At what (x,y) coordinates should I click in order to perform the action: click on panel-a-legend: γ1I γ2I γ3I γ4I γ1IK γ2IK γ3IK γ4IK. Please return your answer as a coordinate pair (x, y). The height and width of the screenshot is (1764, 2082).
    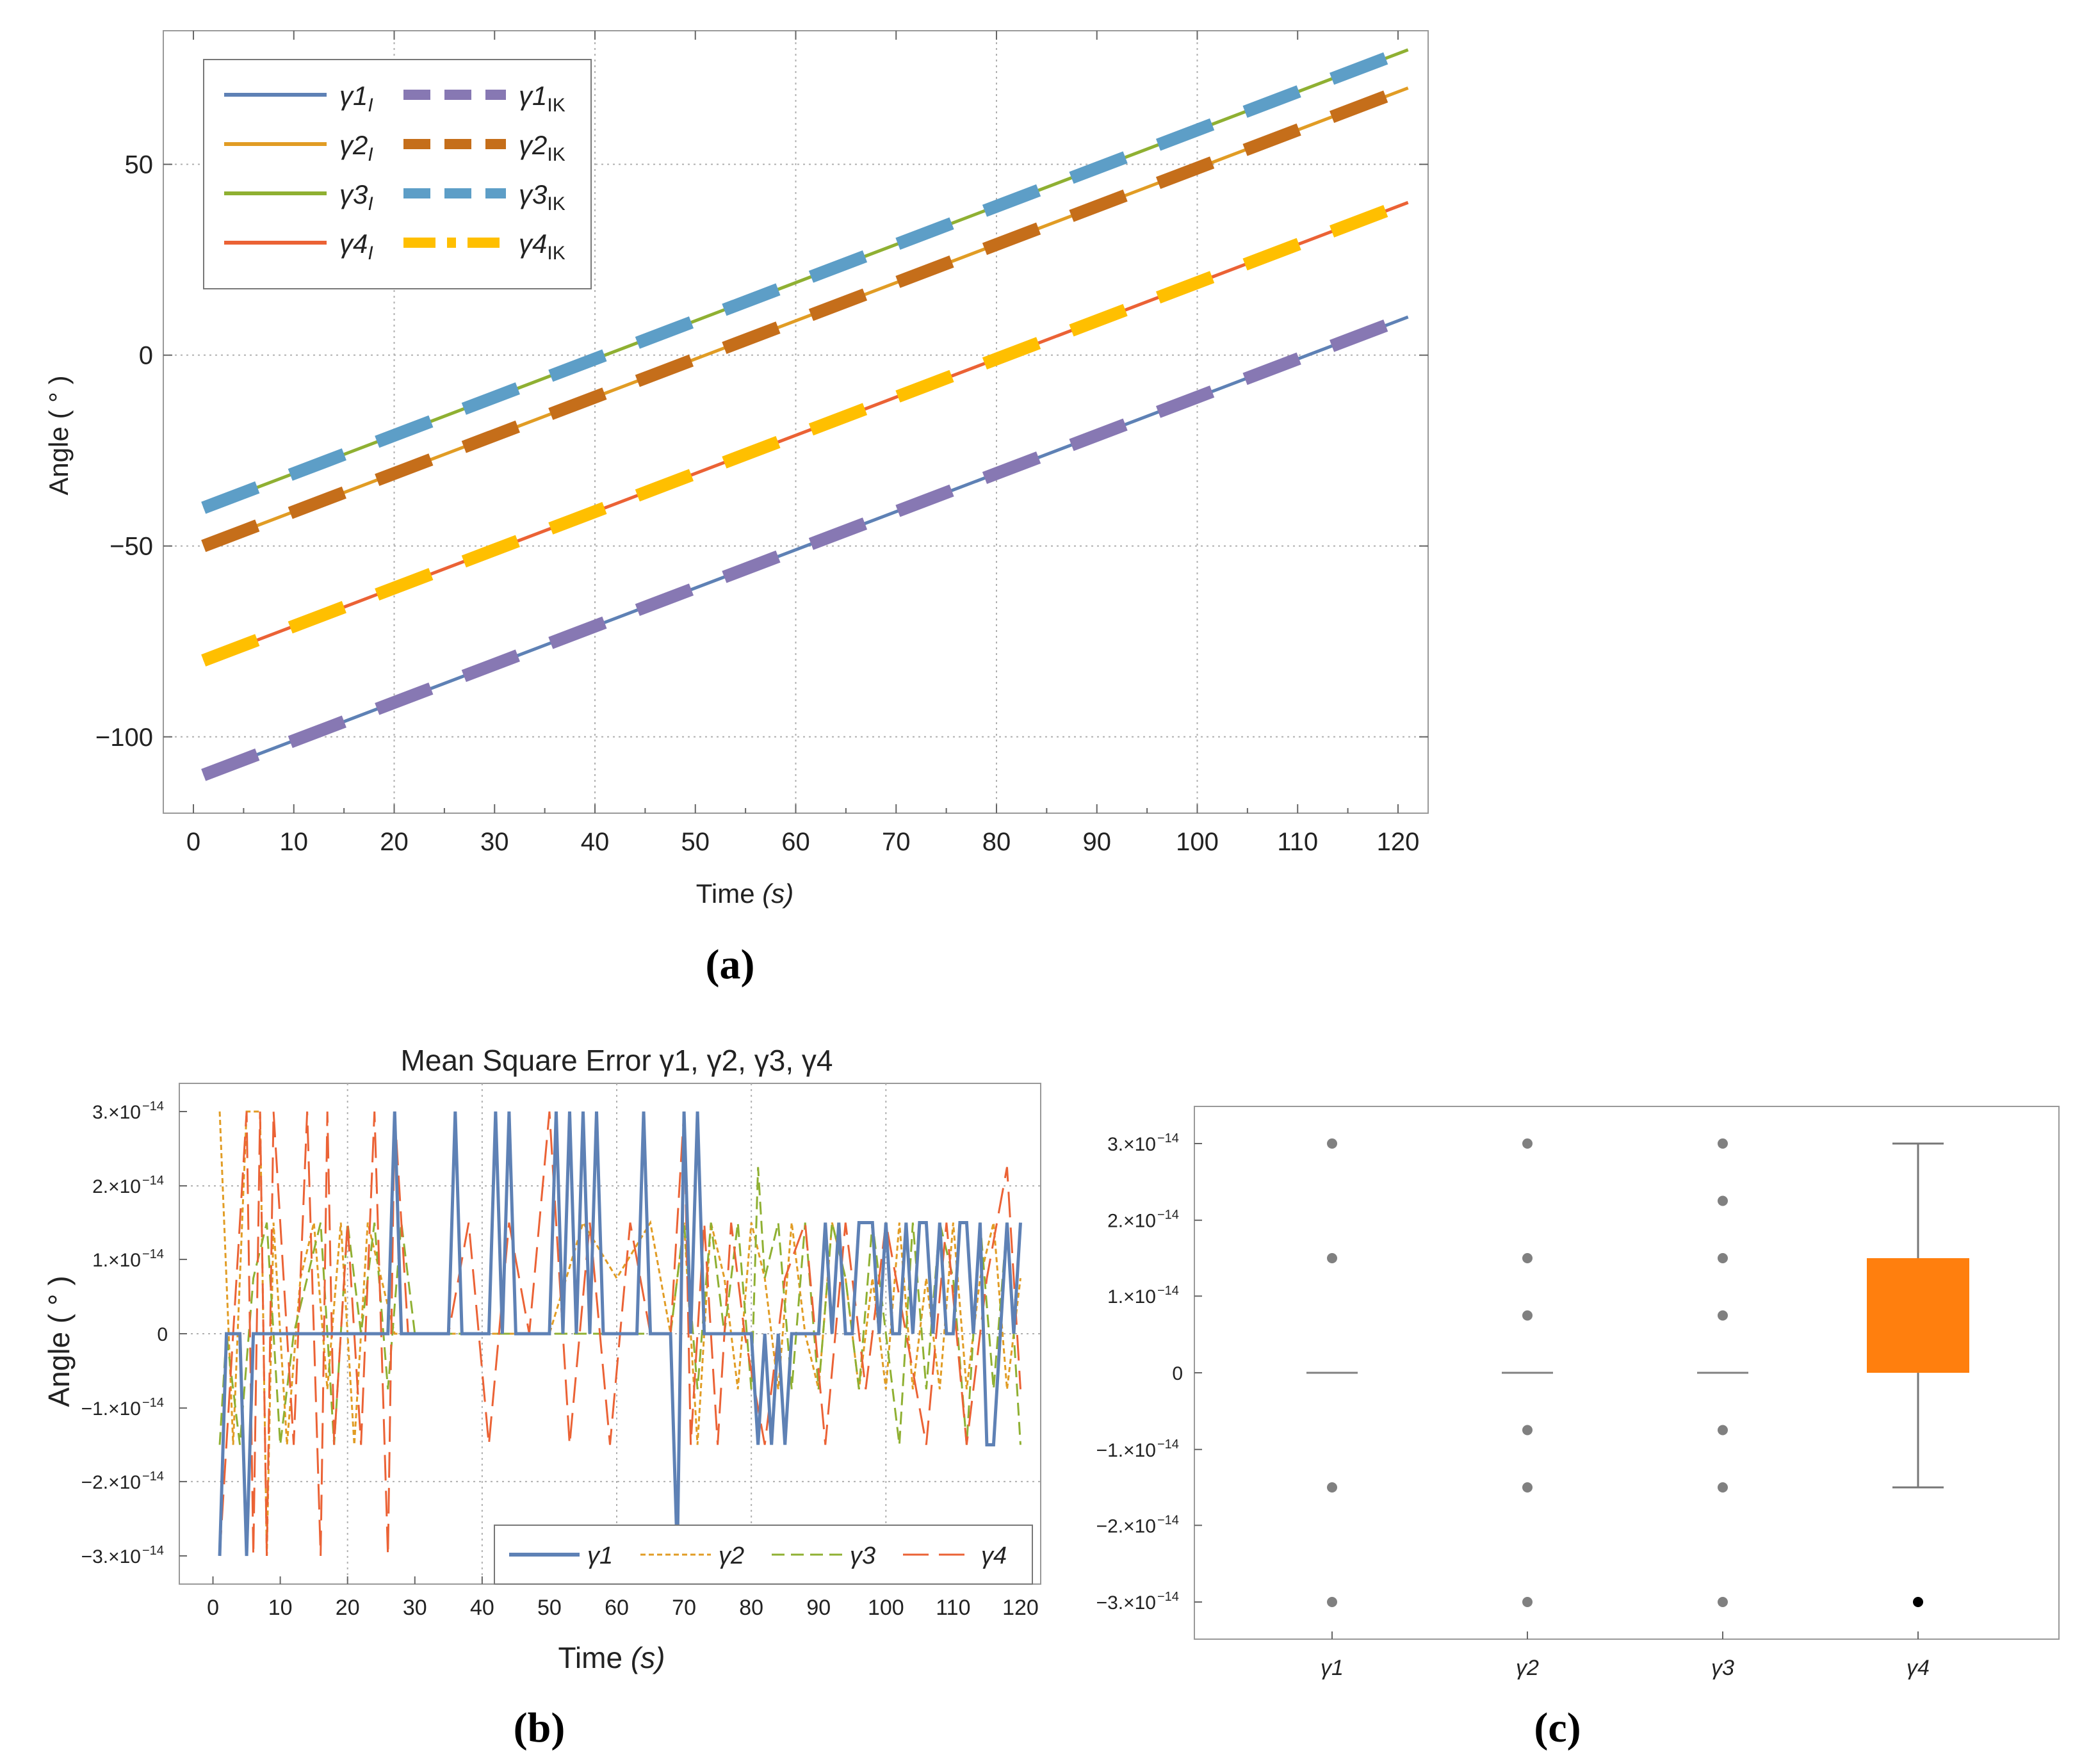
    Looking at the image, I should click on (397, 174).